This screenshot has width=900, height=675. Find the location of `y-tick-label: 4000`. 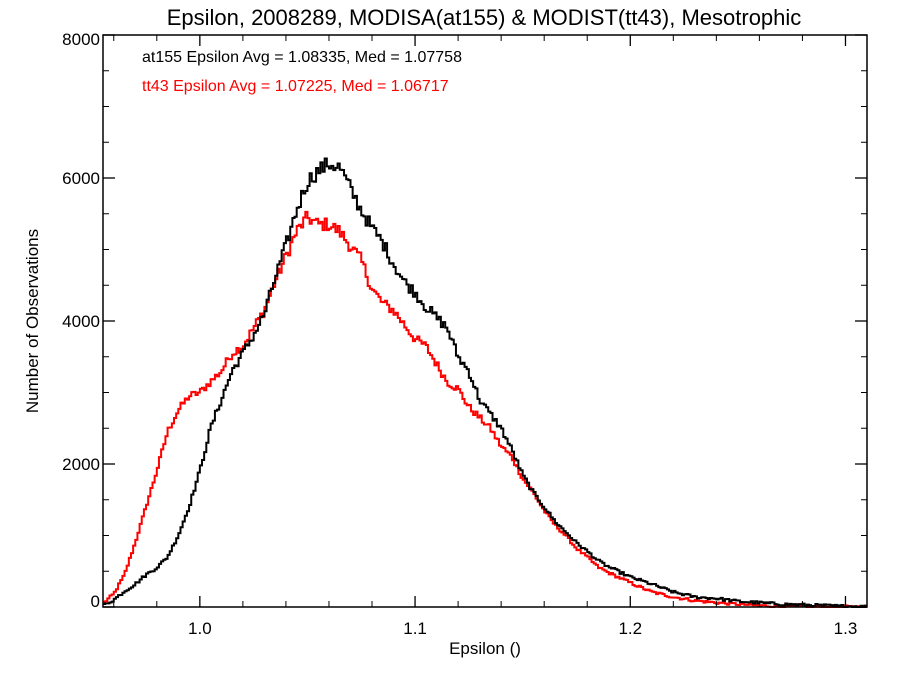

y-tick-label: 4000 is located at coordinates (81, 321).